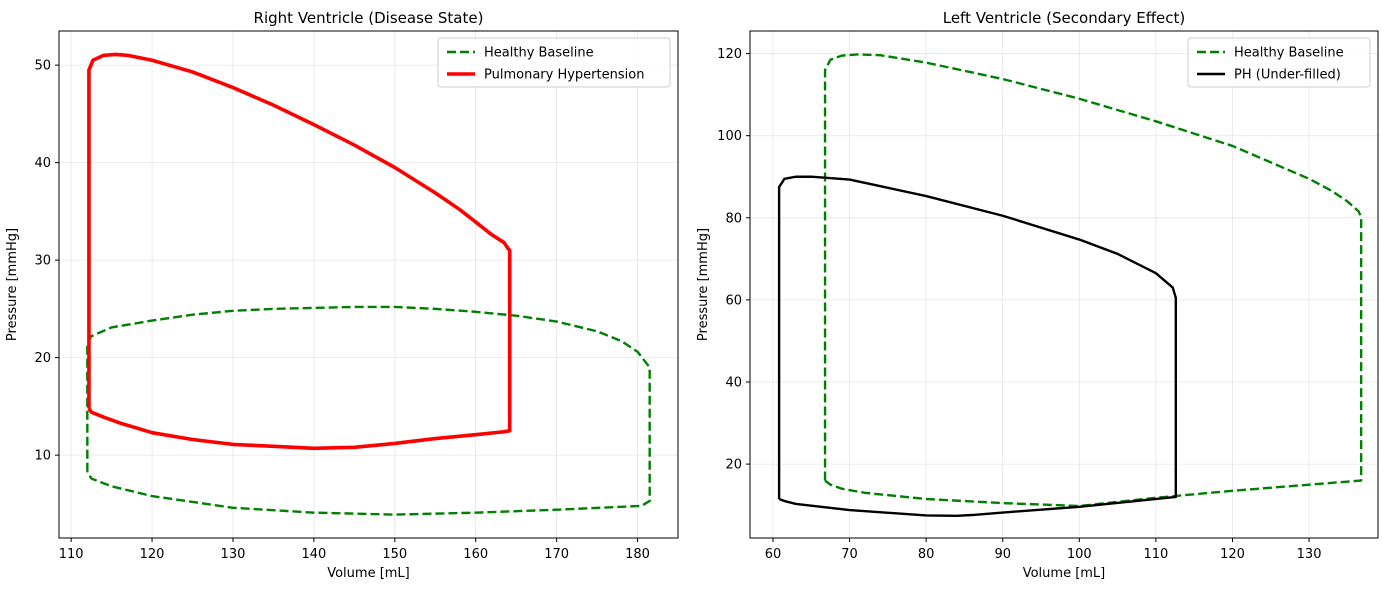  Describe the element at coordinates (369, 18) in the screenshot. I see `rv-chart-title: Right Ventricle (Disease State)` at that location.